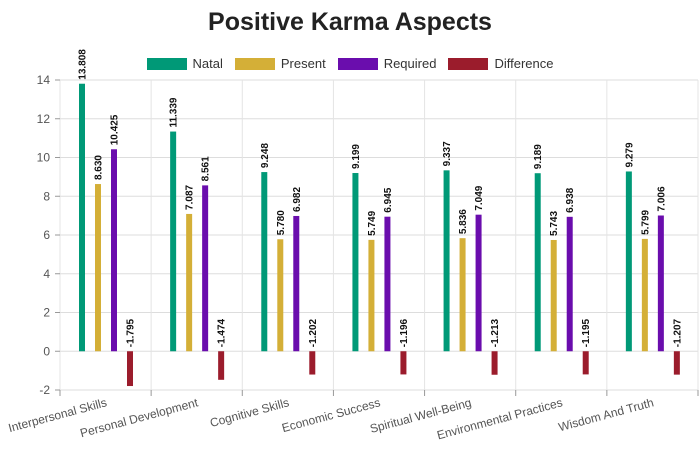 The image size is (700, 450). What do you see at coordinates (677, 332) in the screenshot?
I see `data-label-difference-6: -1.207` at bounding box center [677, 332].